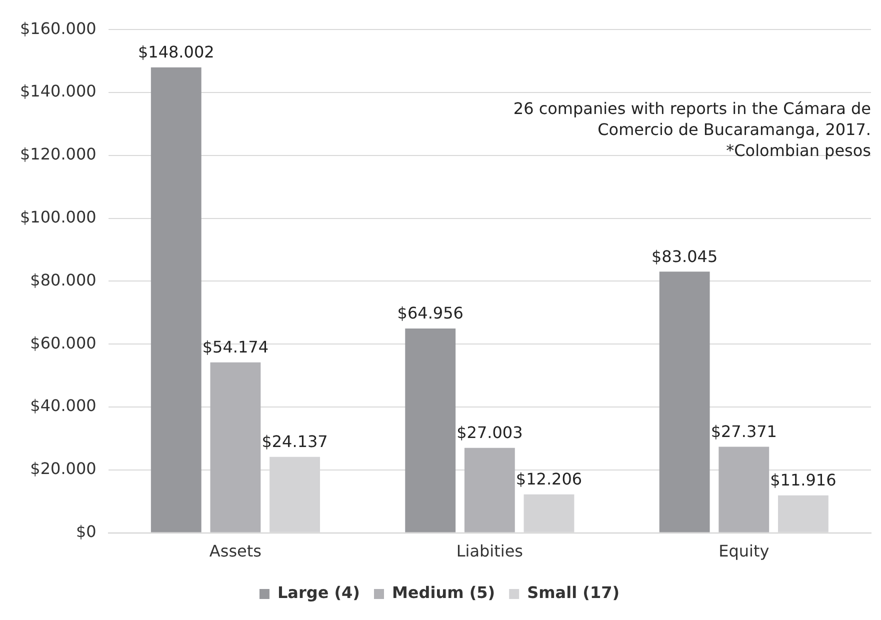 The image size is (881, 620). Describe the element at coordinates (86, 531) in the screenshot. I see `y-tick-label: $0` at that location.